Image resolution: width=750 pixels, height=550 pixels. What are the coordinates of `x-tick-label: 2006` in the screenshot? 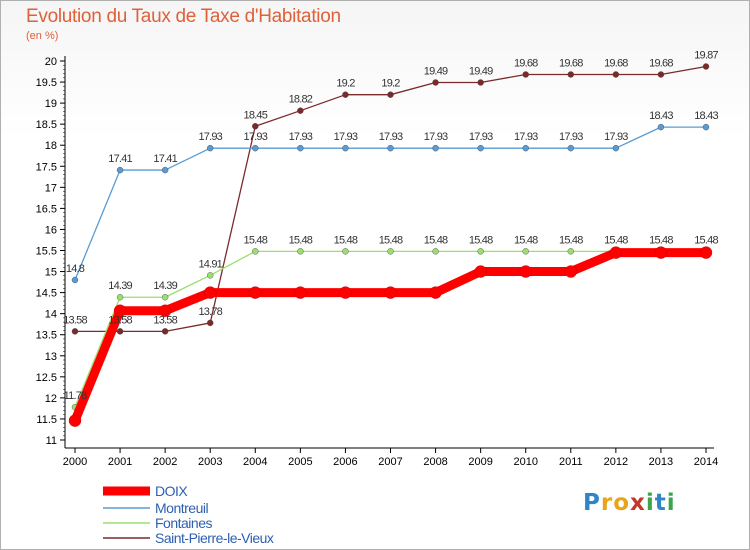 It's located at (345, 462).